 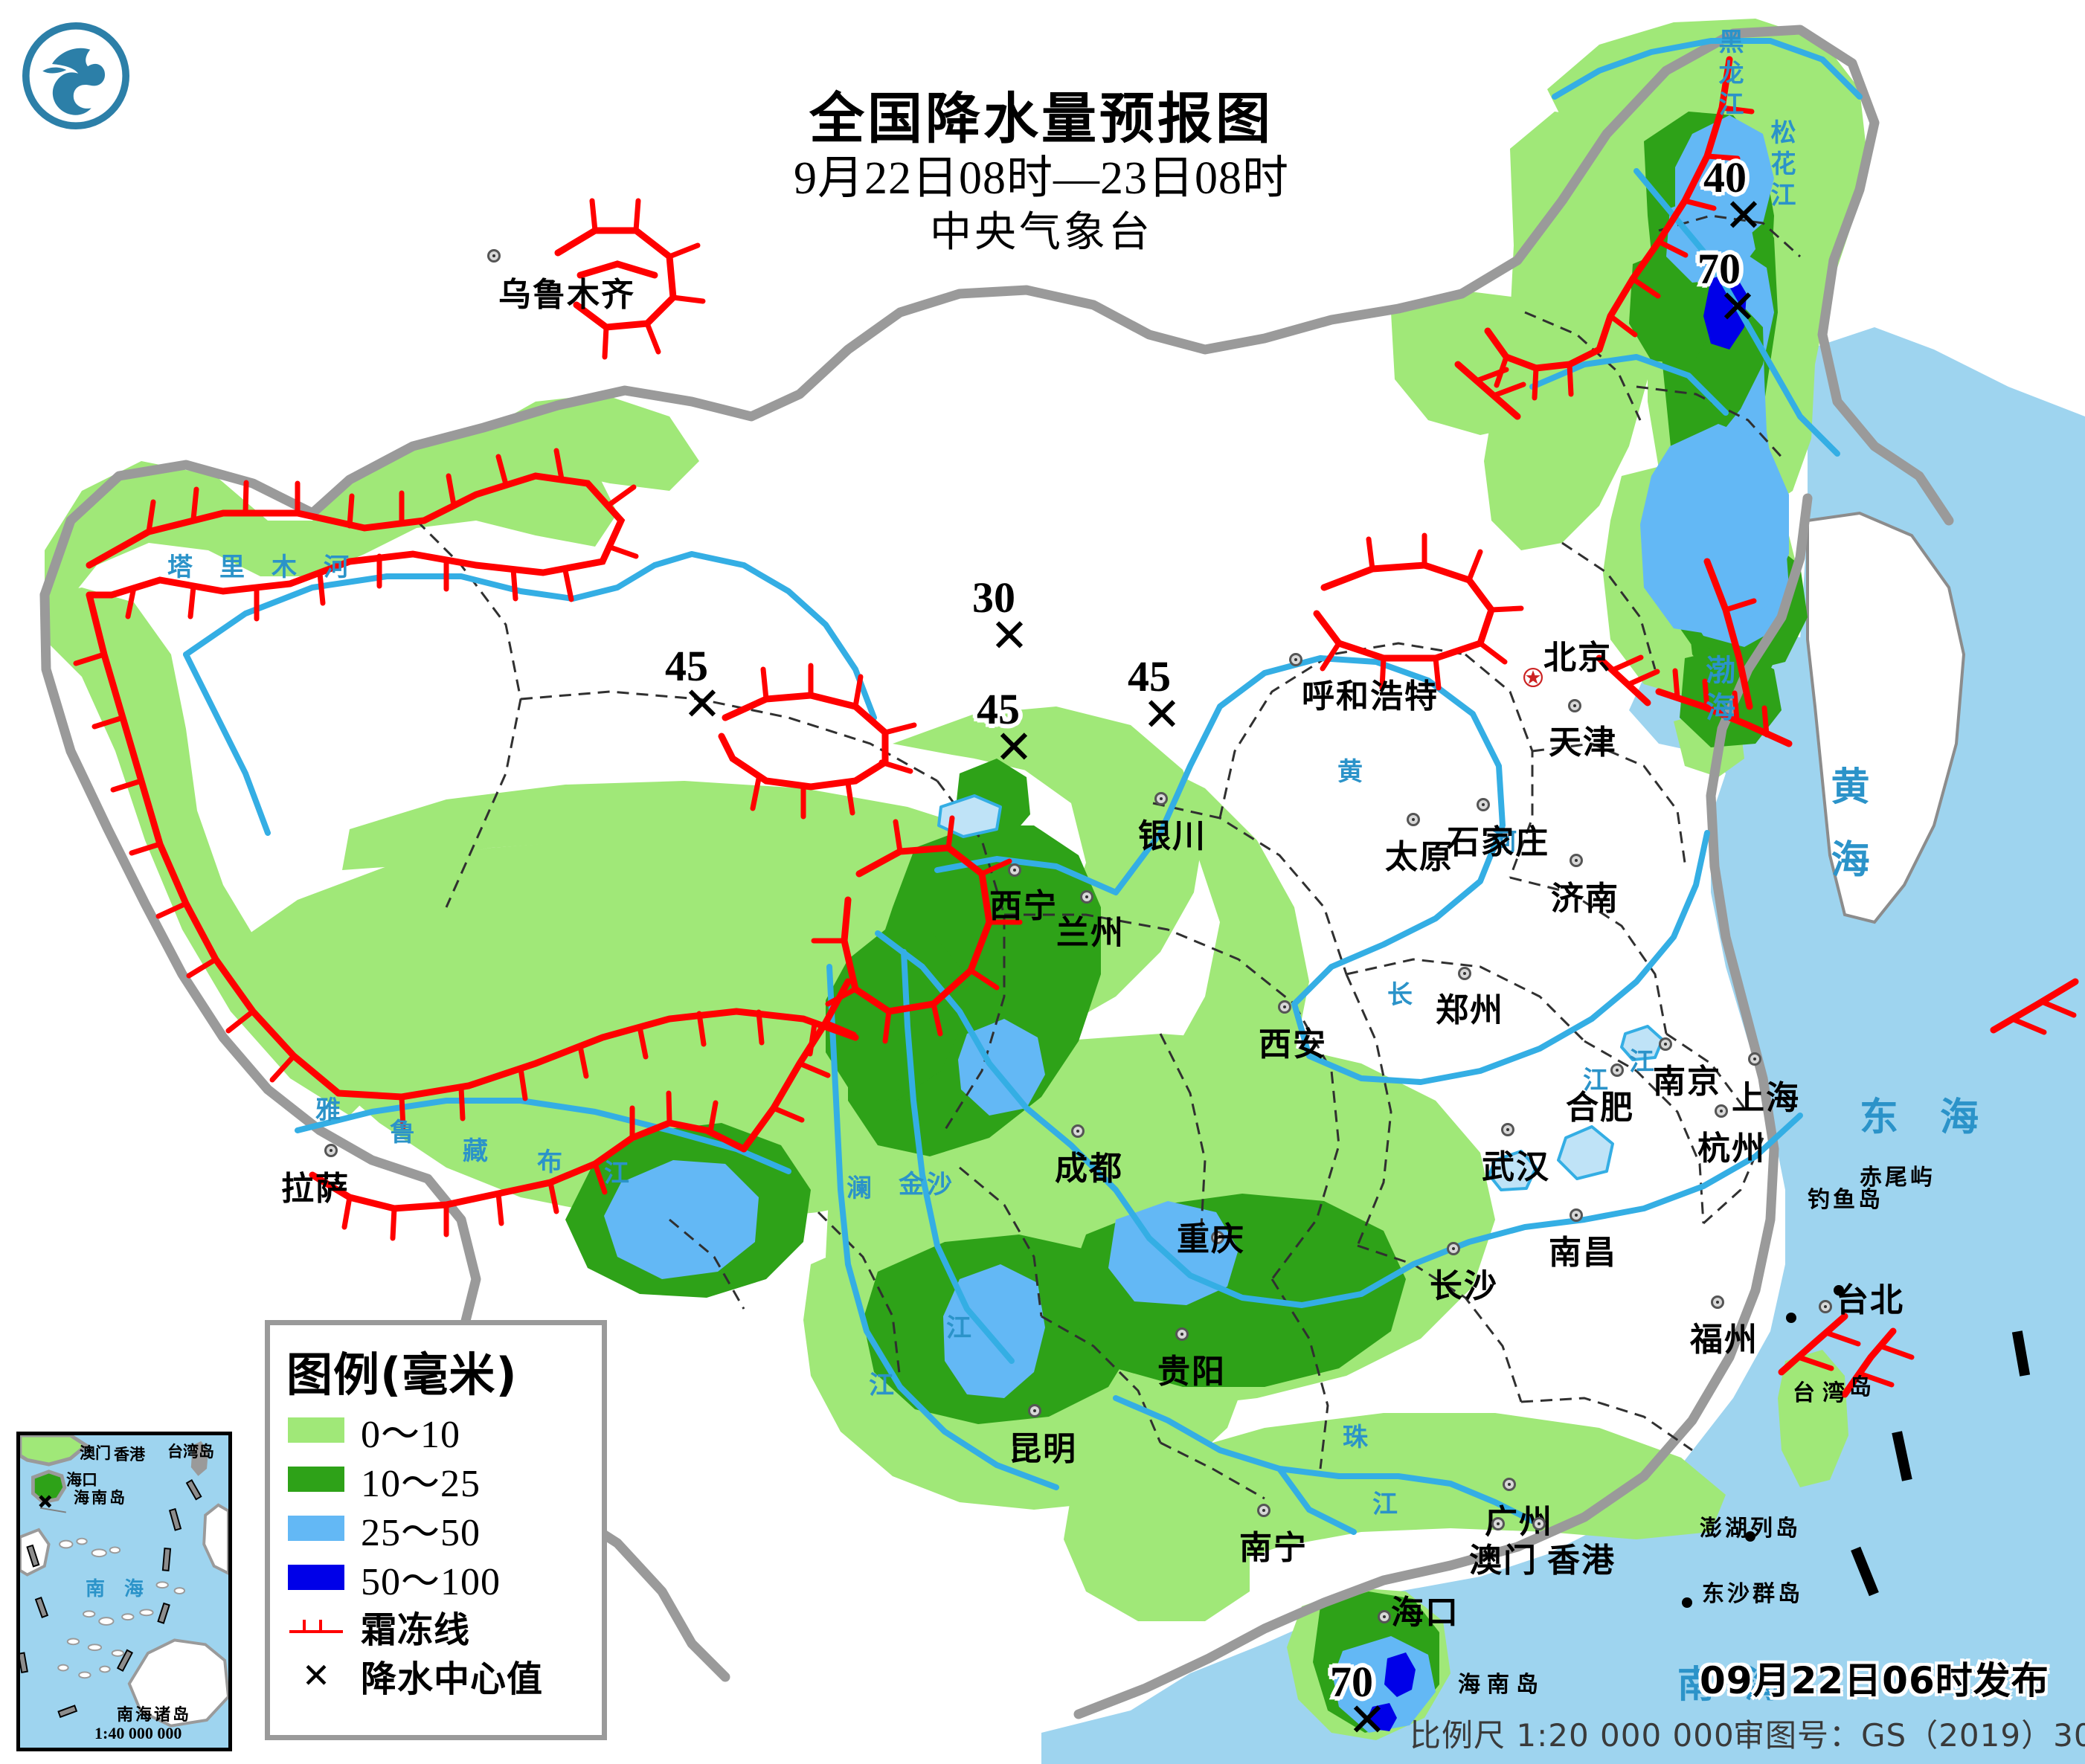 I want to click on city-label-shijiazhuang: 石家庄, so click(x=1498, y=842).